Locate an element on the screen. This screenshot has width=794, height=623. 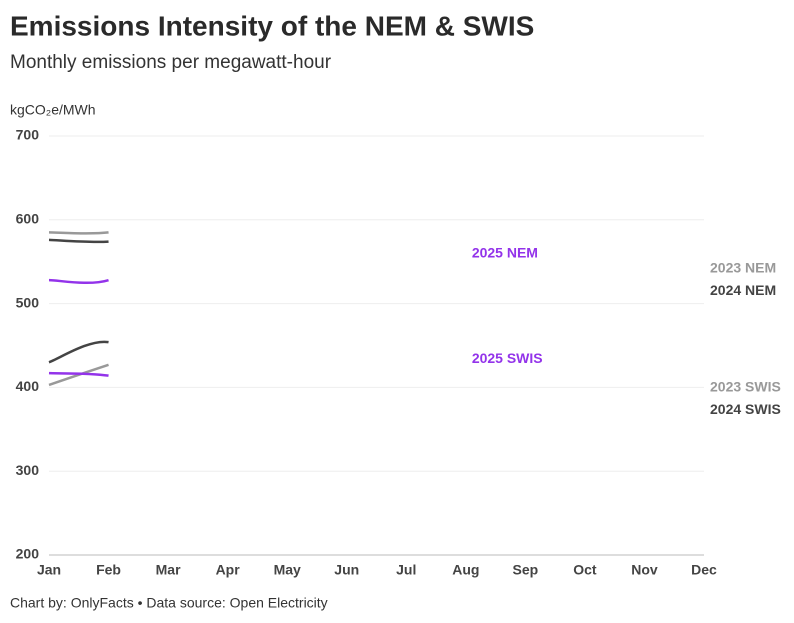
series-label: 2025 NEM is located at coordinates (505, 252).